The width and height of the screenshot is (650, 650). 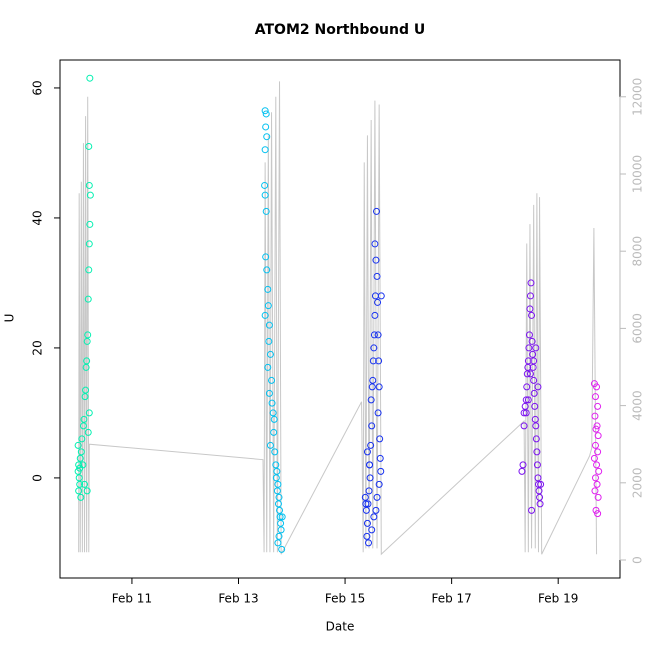 What do you see at coordinates (38, 478) in the screenshot?
I see `y-tick-label: 0` at bounding box center [38, 478].